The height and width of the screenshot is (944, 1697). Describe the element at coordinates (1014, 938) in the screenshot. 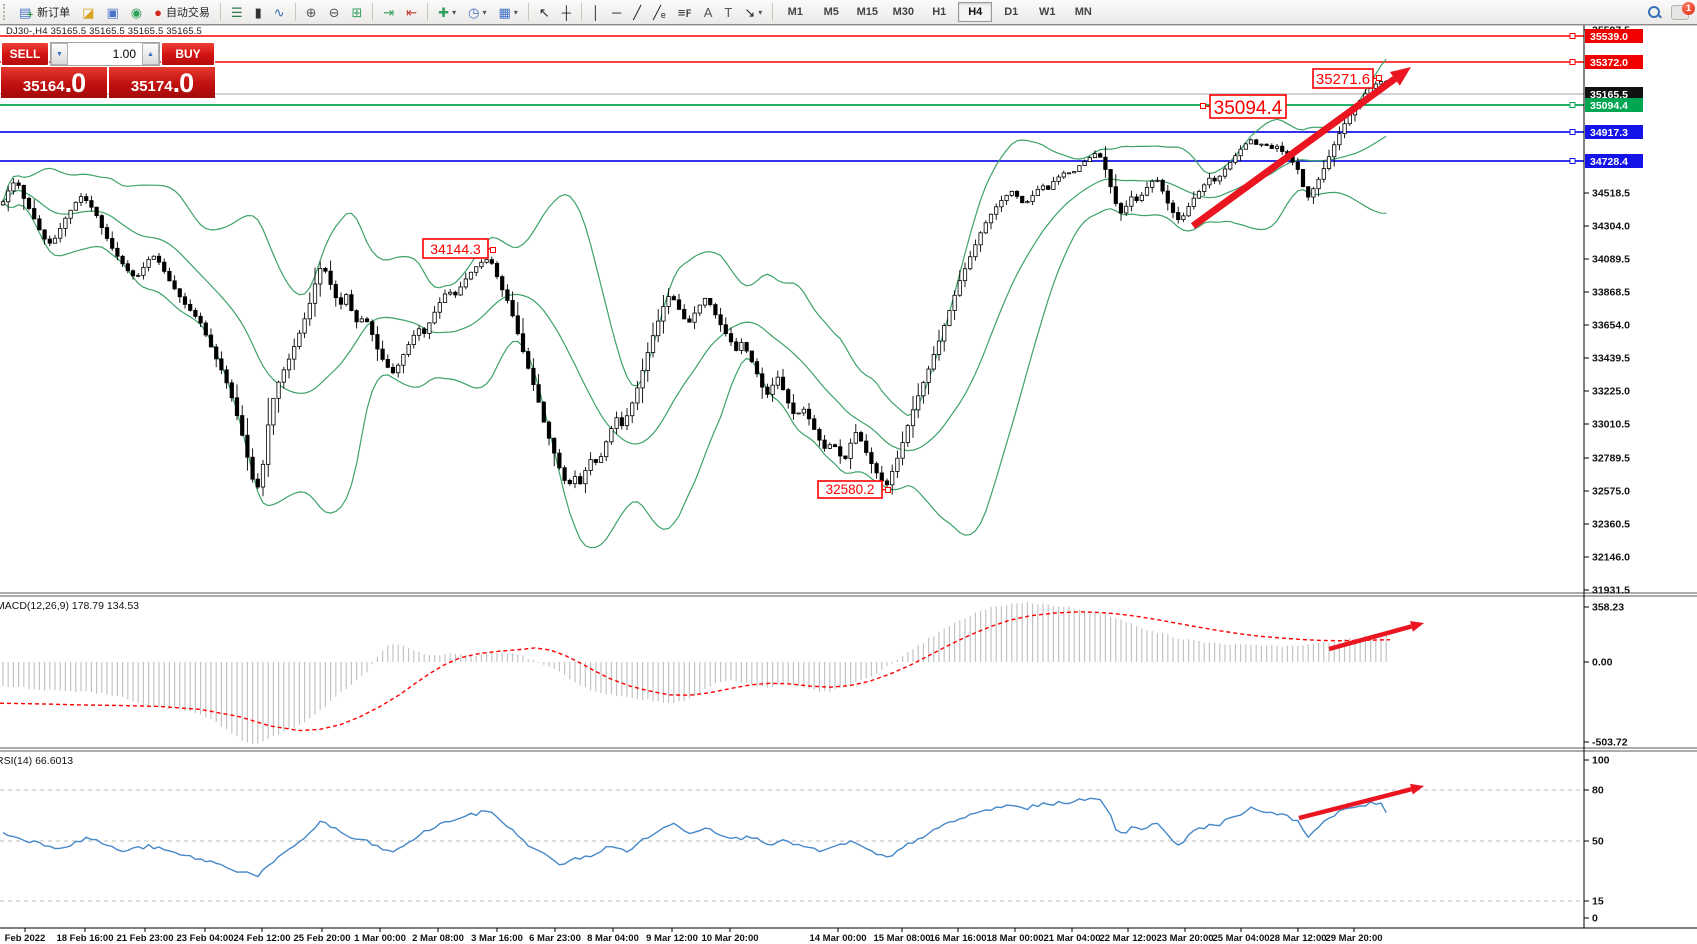

I see `svg-text: 18 Mar 00:00` at that location.